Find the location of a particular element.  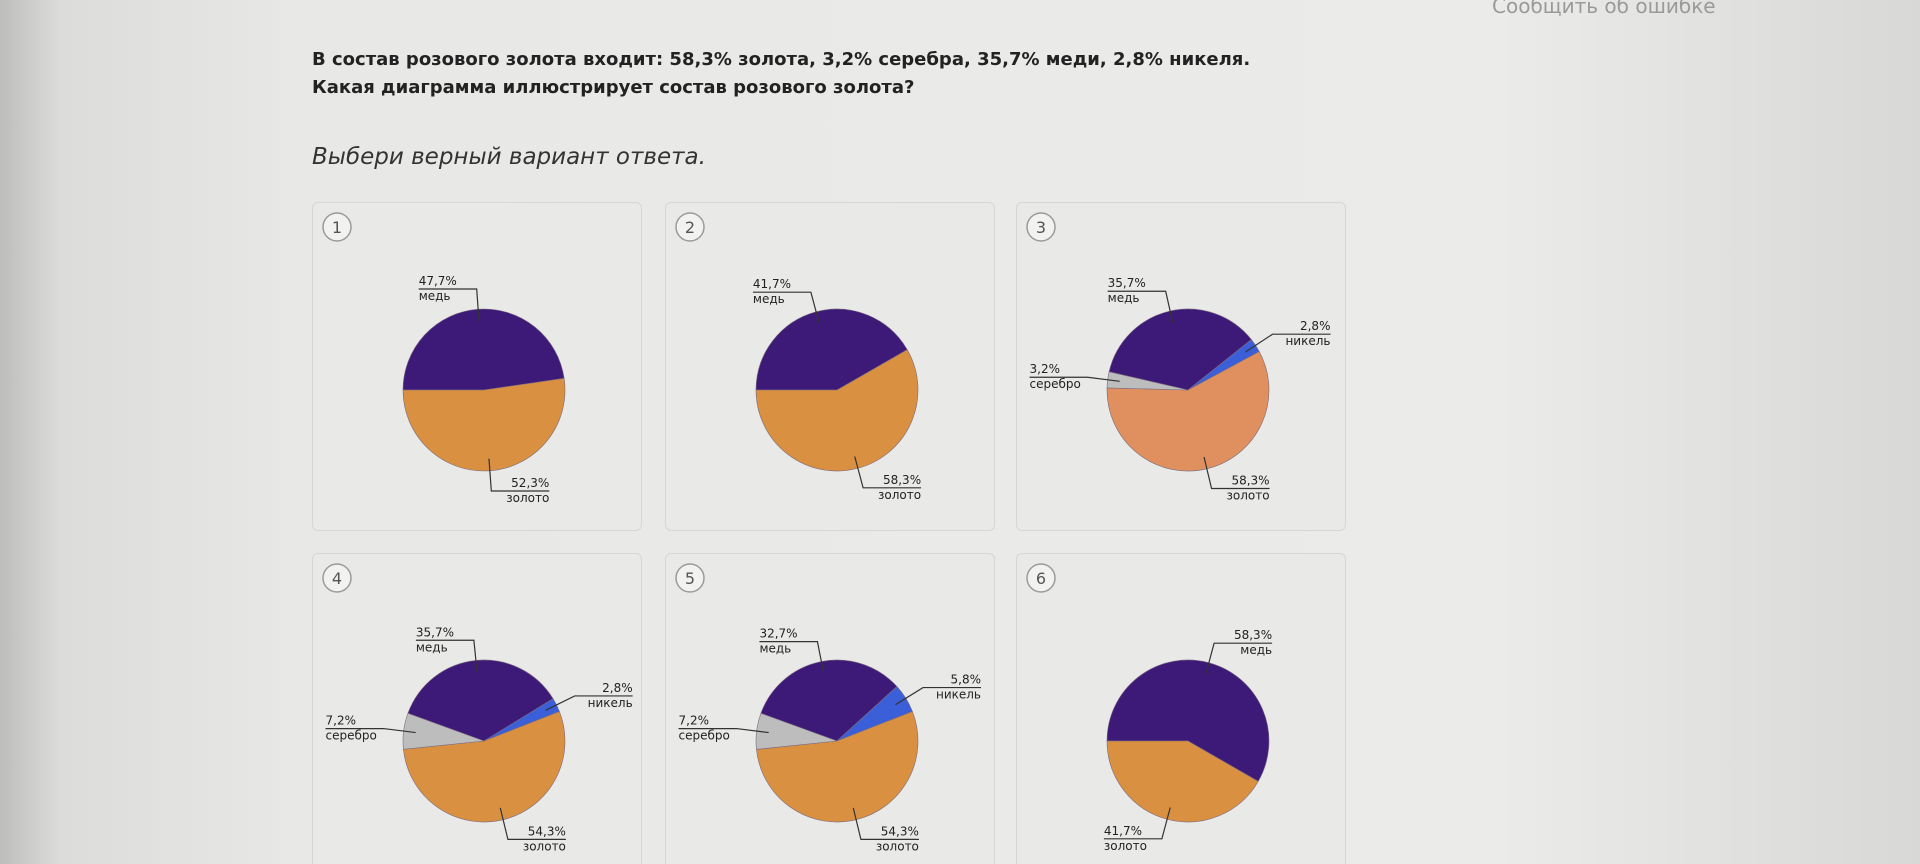

option-number: 1 is located at coordinates (337, 227).